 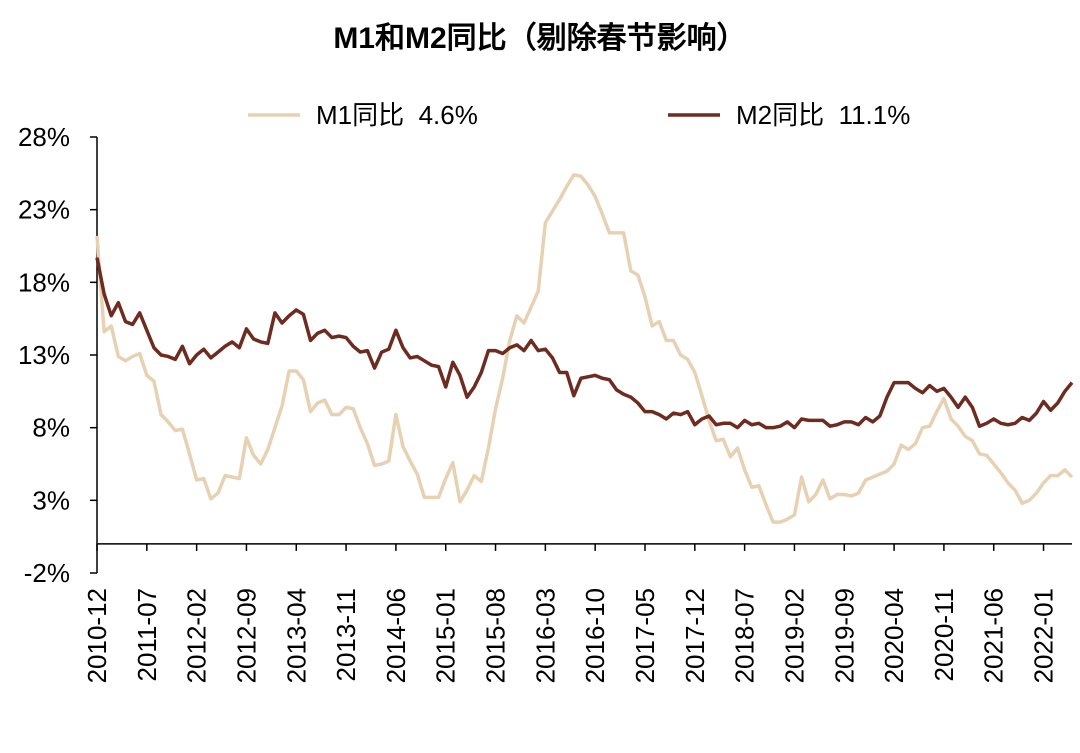 What do you see at coordinates (539, 38) in the screenshot?
I see `chart-title: M1和M2同比（剔除春节影响）` at bounding box center [539, 38].